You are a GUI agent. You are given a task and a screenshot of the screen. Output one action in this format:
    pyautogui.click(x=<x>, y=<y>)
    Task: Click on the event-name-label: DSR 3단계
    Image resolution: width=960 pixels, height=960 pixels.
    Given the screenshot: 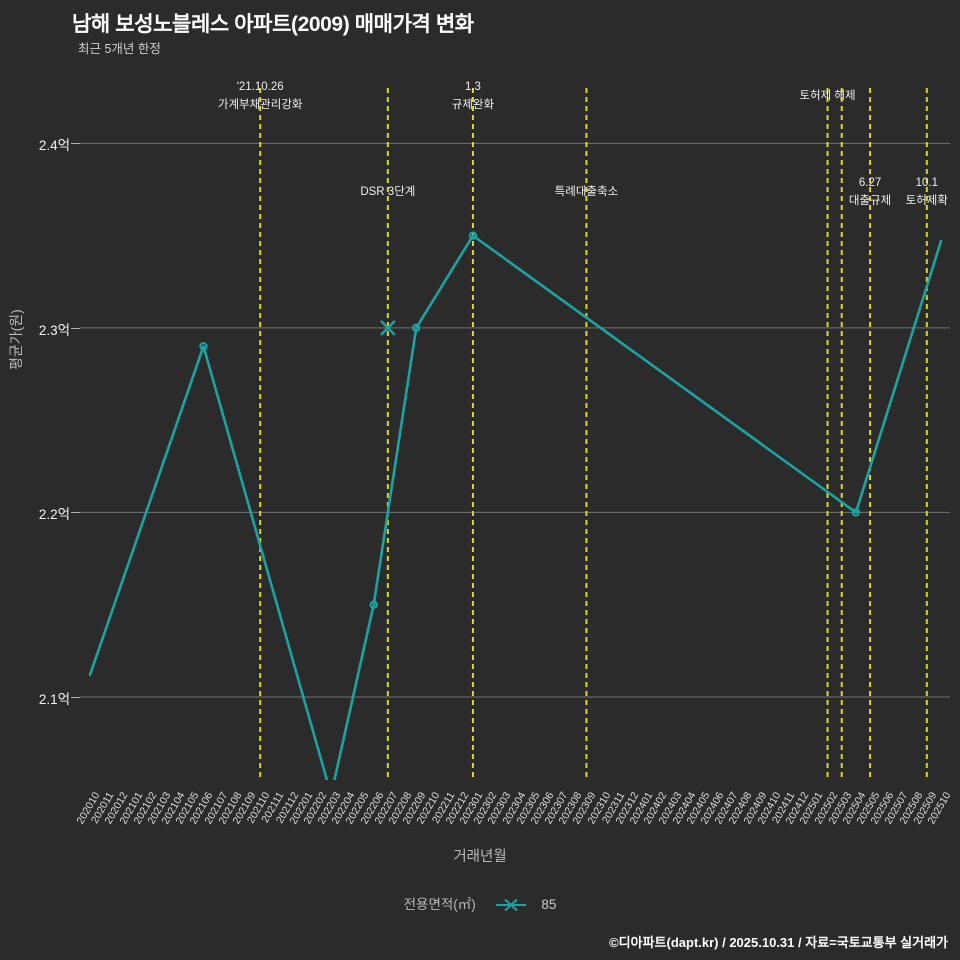 What is the action you would take?
    pyautogui.click(x=388, y=192)
    